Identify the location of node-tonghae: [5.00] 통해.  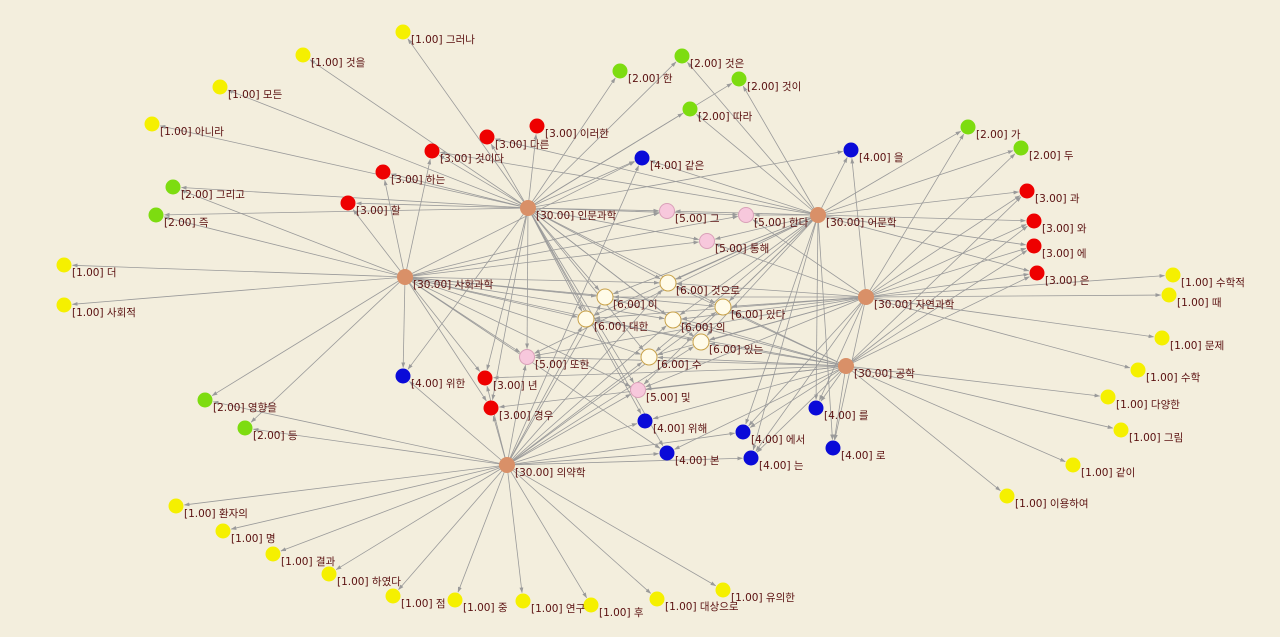
(734, 244).